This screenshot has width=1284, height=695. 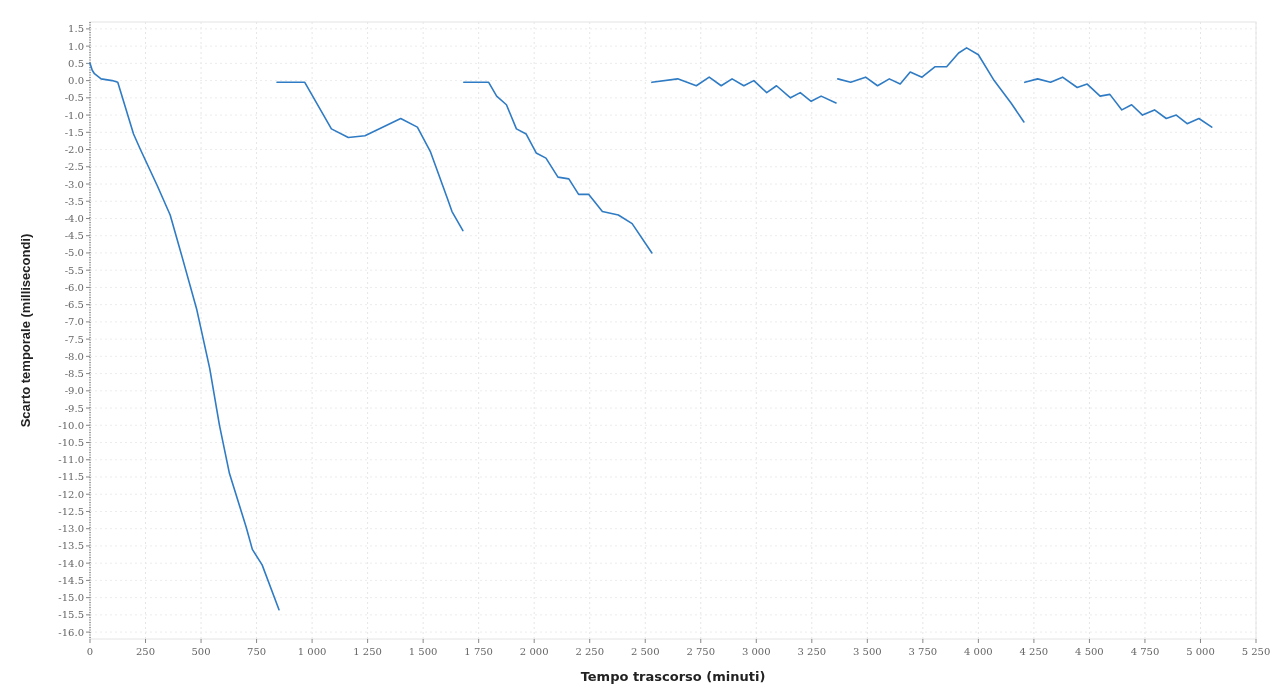 I want to click on y-tick-label: -5.0, so click(x=74, y=253).